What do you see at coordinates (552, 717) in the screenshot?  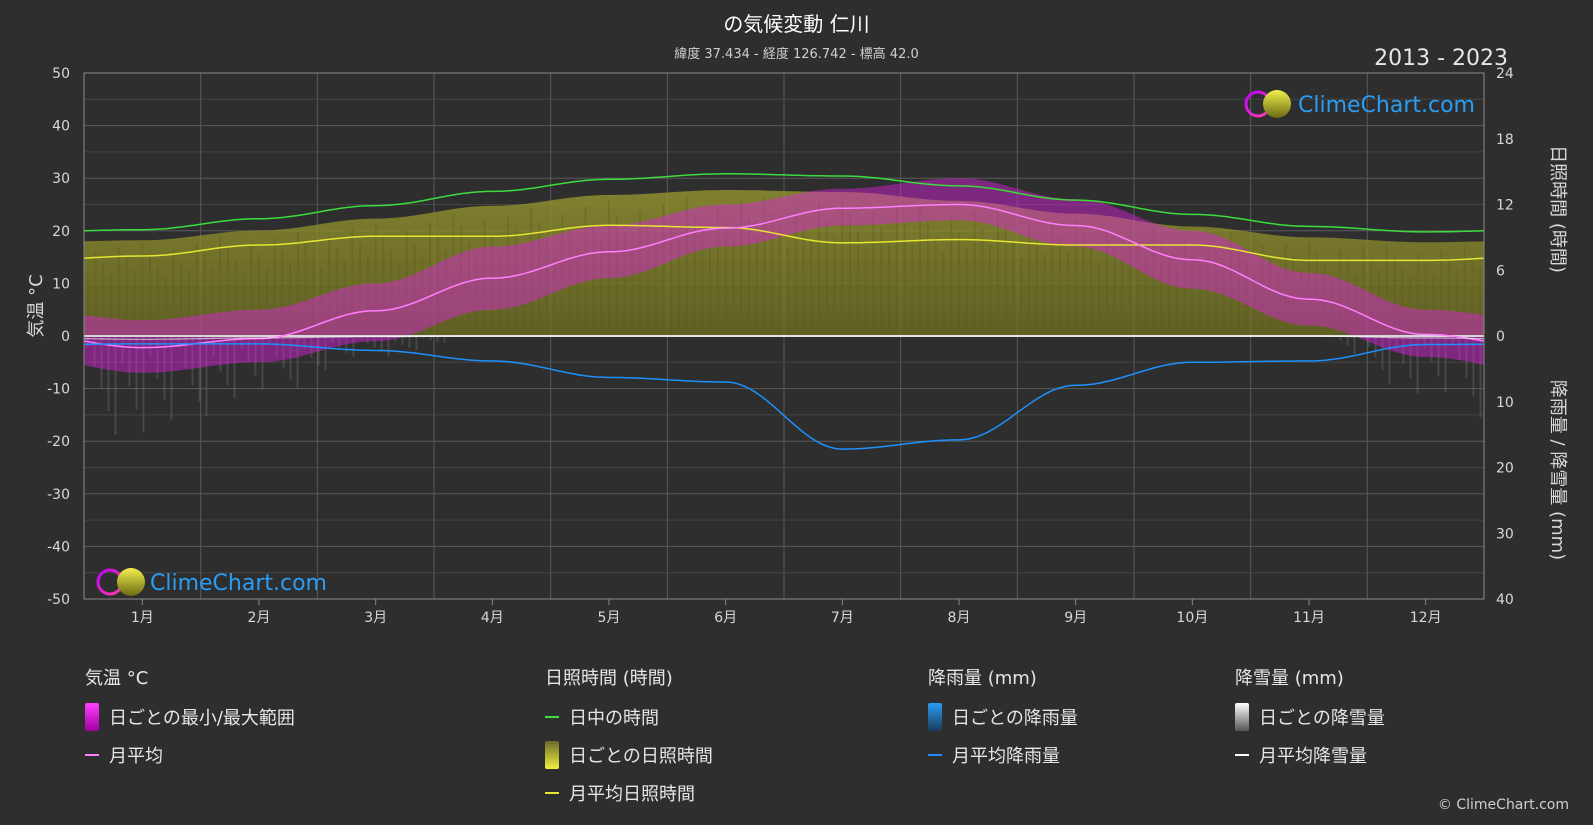 I see `daylight-swatch` at bounding box center [552, 717].